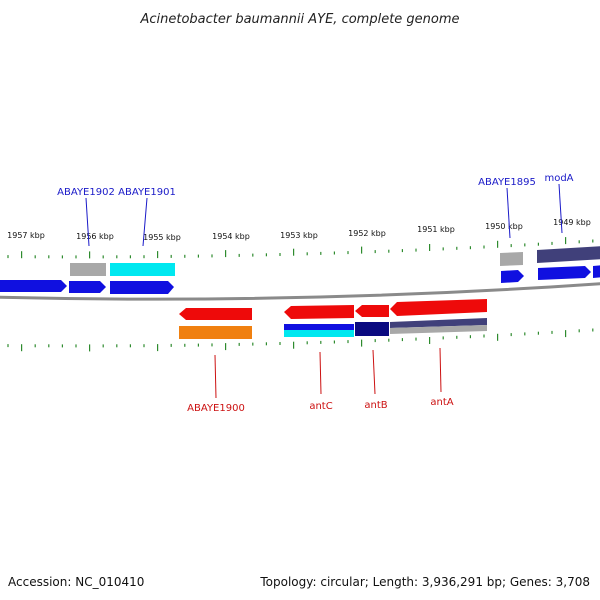  I want to click on gene-bar-antc-top, so click(319, 327).